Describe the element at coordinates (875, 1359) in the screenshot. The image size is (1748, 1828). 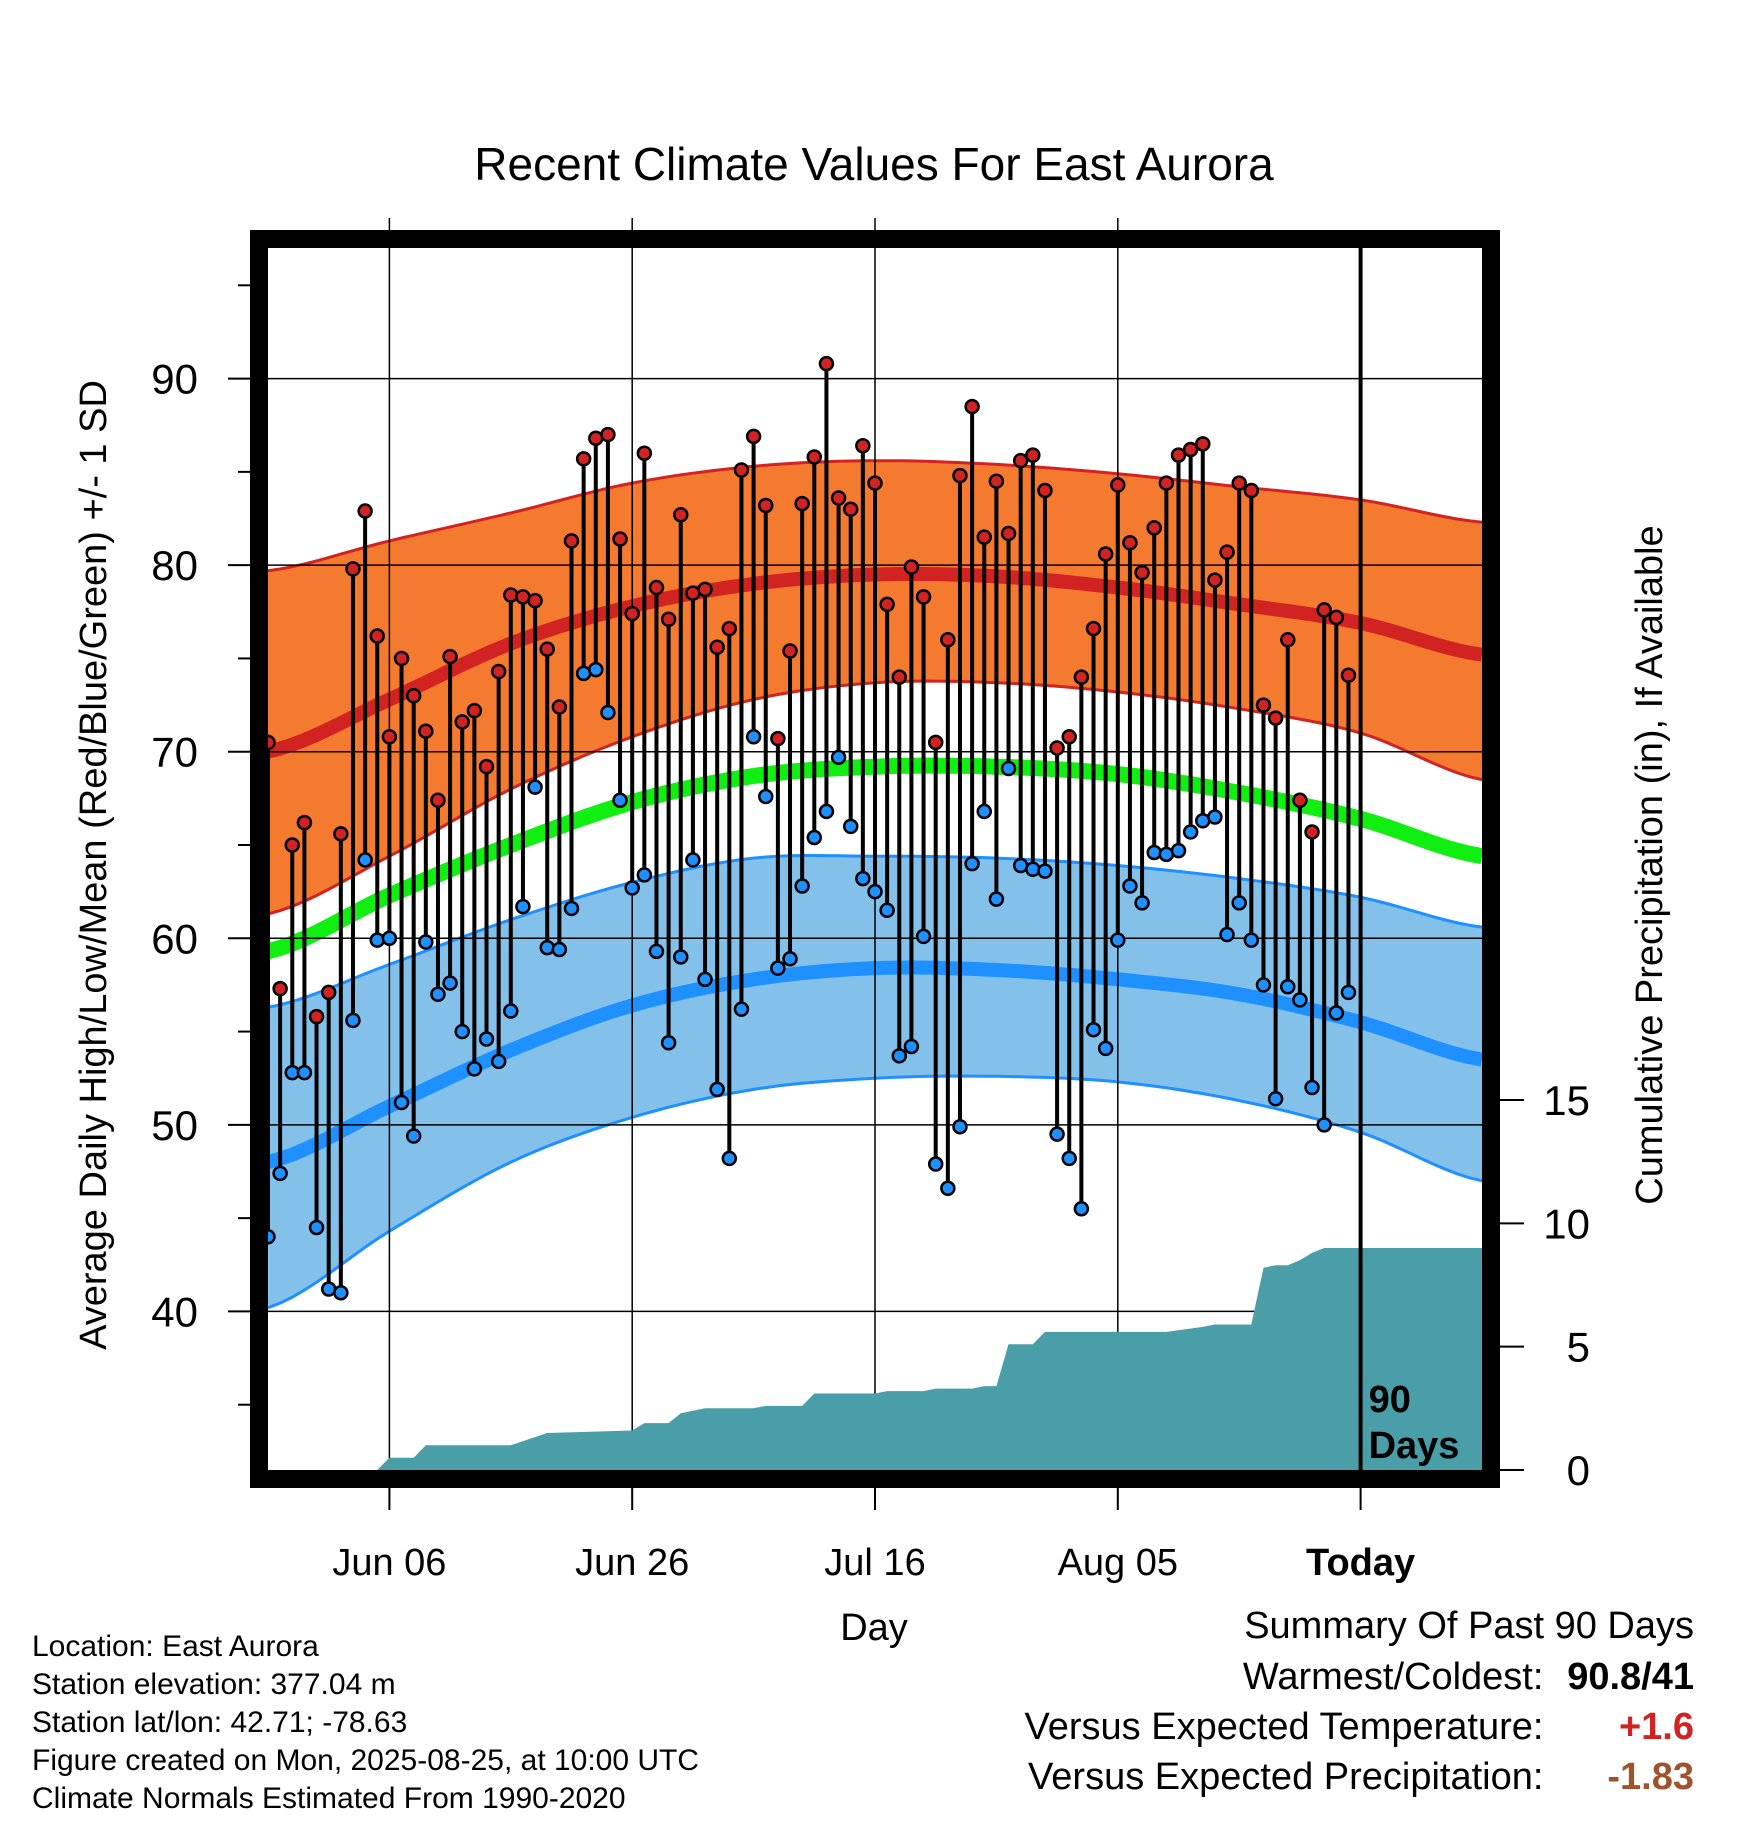
I see `precip-area` at that location.